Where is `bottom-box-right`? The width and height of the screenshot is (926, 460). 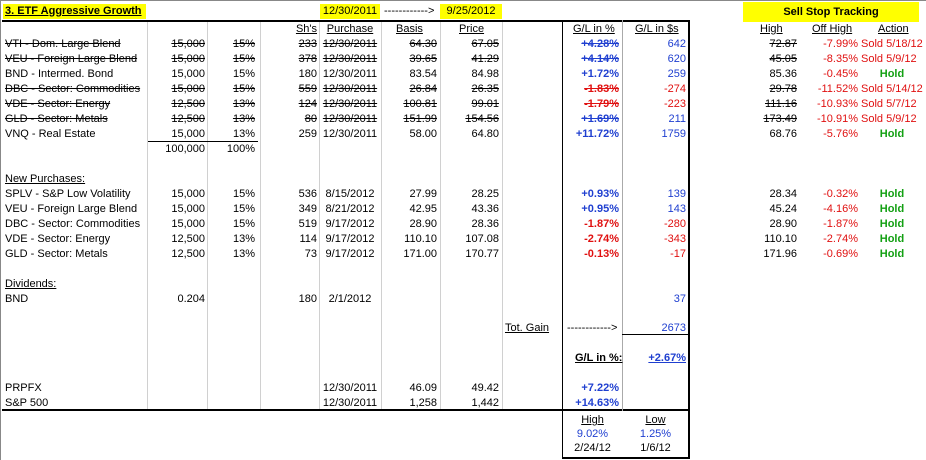 bottom-box-right is located at coordinates (689, 434).